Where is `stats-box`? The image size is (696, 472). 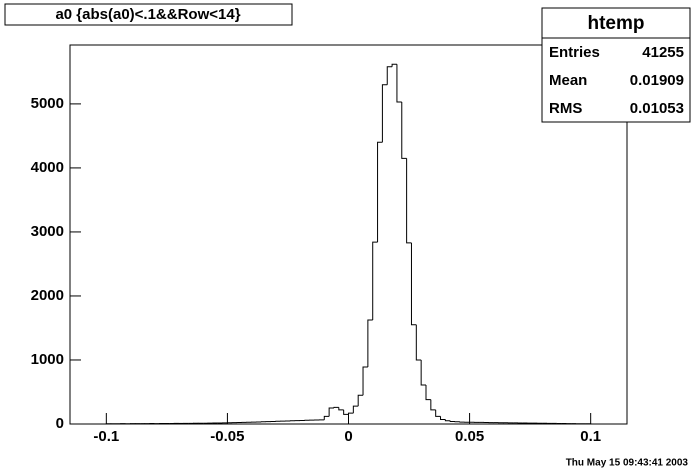
stats-box is located at coordinates (616, 65).